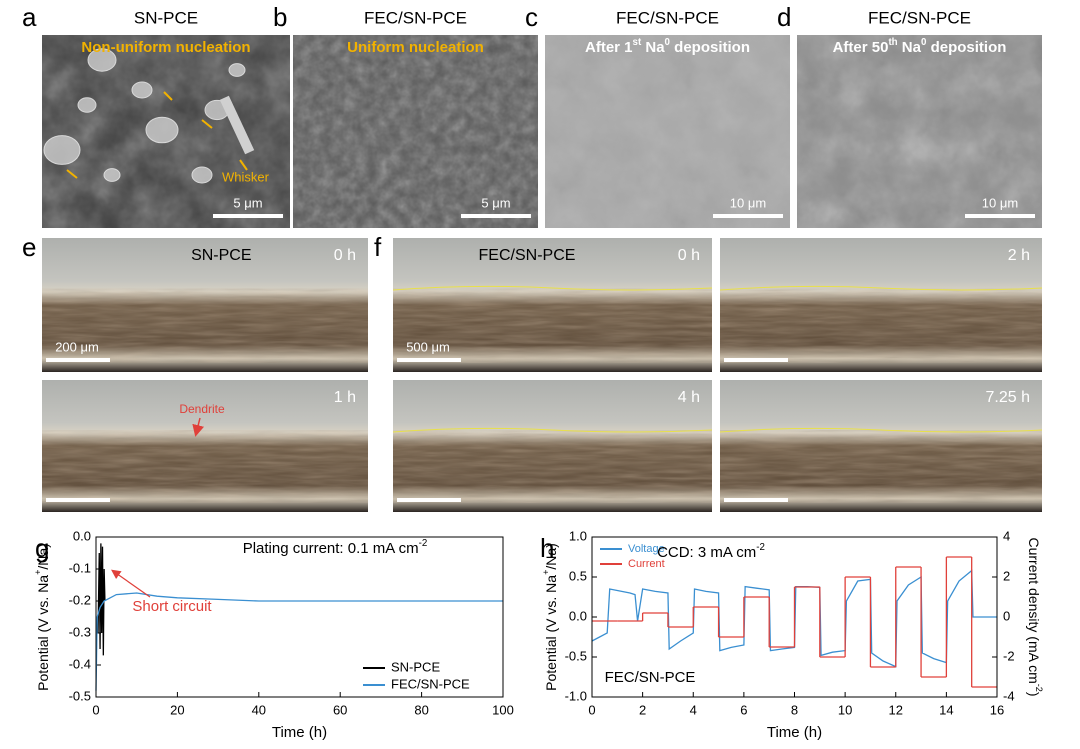 The height and width of the screenshot is (749, 1080). I want to click on text-part: Time (h), so click(794, 732).